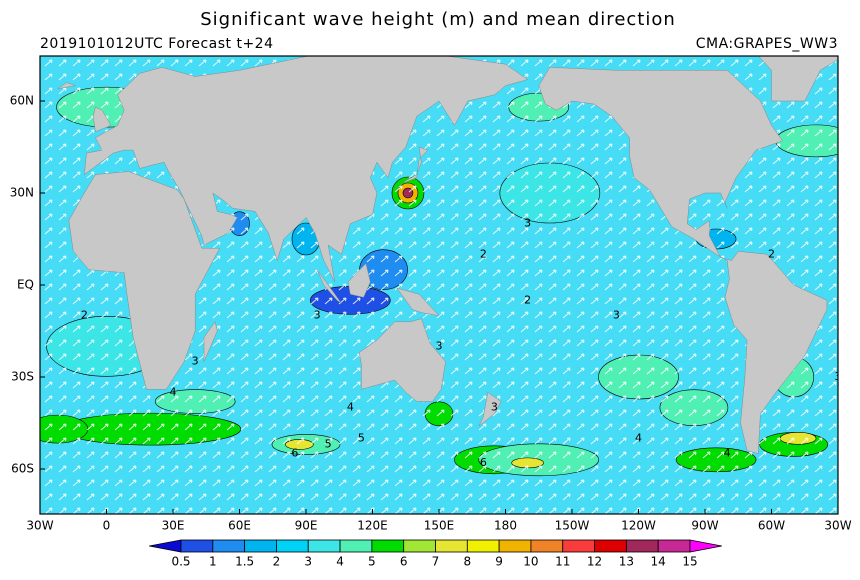  I want to click on colorbar-label: 13, so click(626, 562).